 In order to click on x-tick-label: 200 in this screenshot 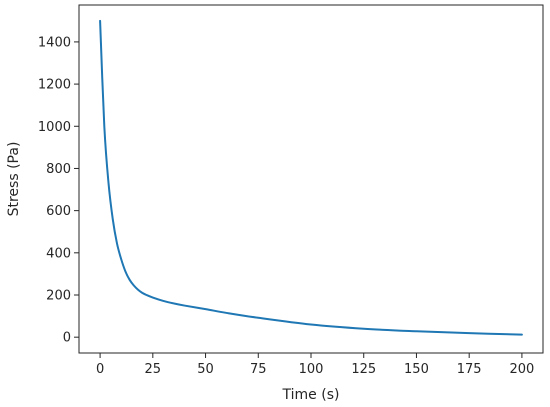, I will do `click(521, 369)`.